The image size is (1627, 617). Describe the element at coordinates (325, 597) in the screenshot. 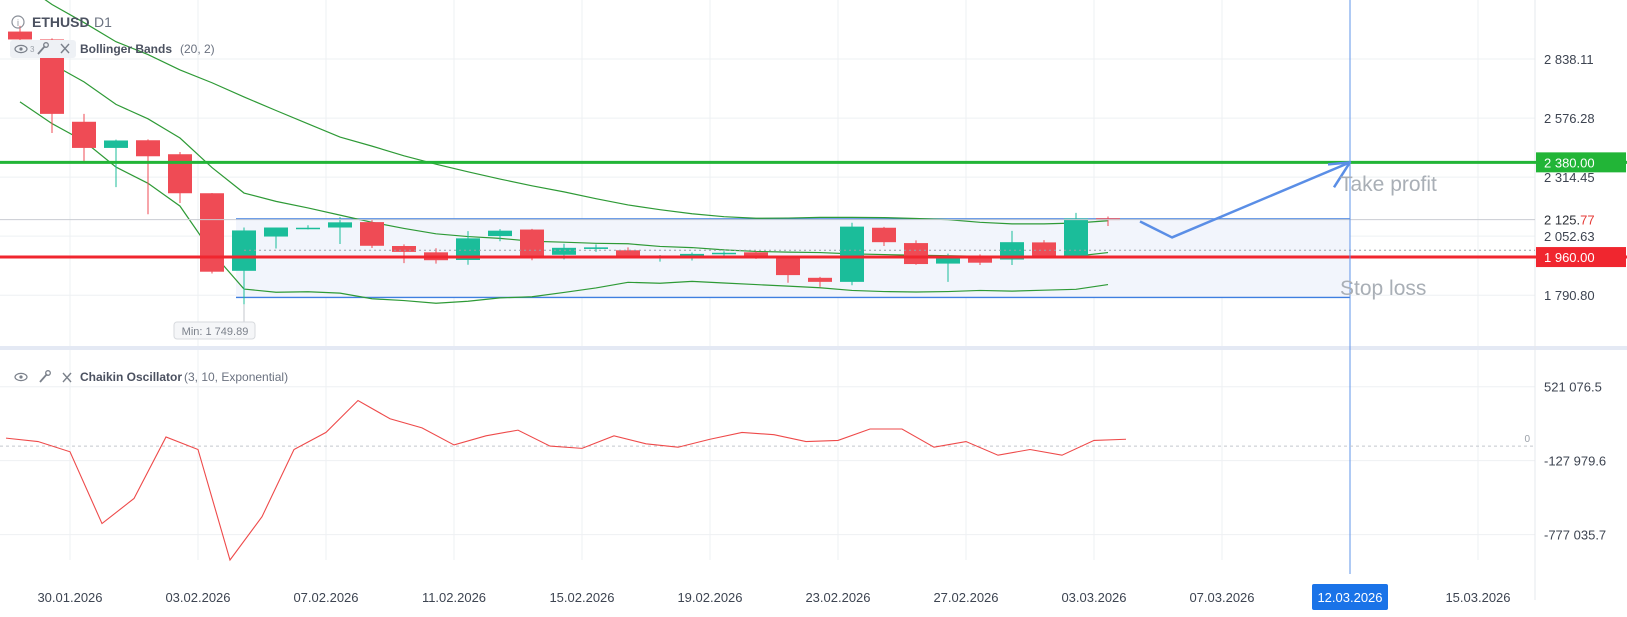

I see `date-axis-tick: 07.02.2026` at that location.